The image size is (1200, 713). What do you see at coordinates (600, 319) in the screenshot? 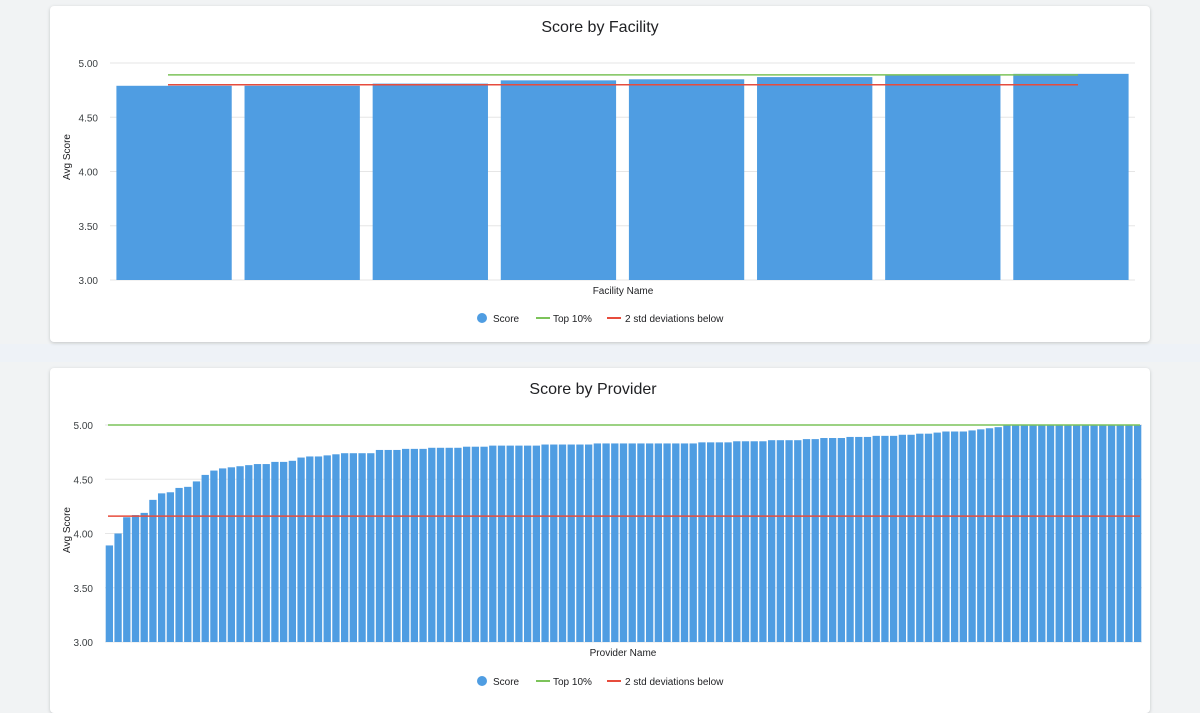
I see `legend: Score Top 10% 2 std deviations below` at bounding box center [600, 319].